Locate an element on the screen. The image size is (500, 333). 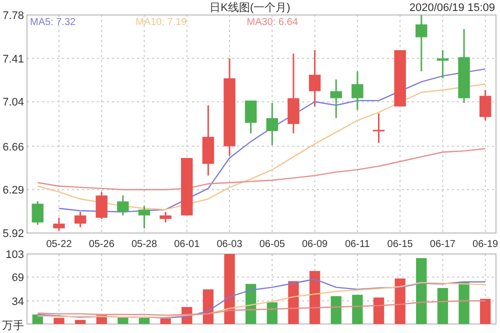
y-tick-label: 5.92 is located at coordinates (13, 234).